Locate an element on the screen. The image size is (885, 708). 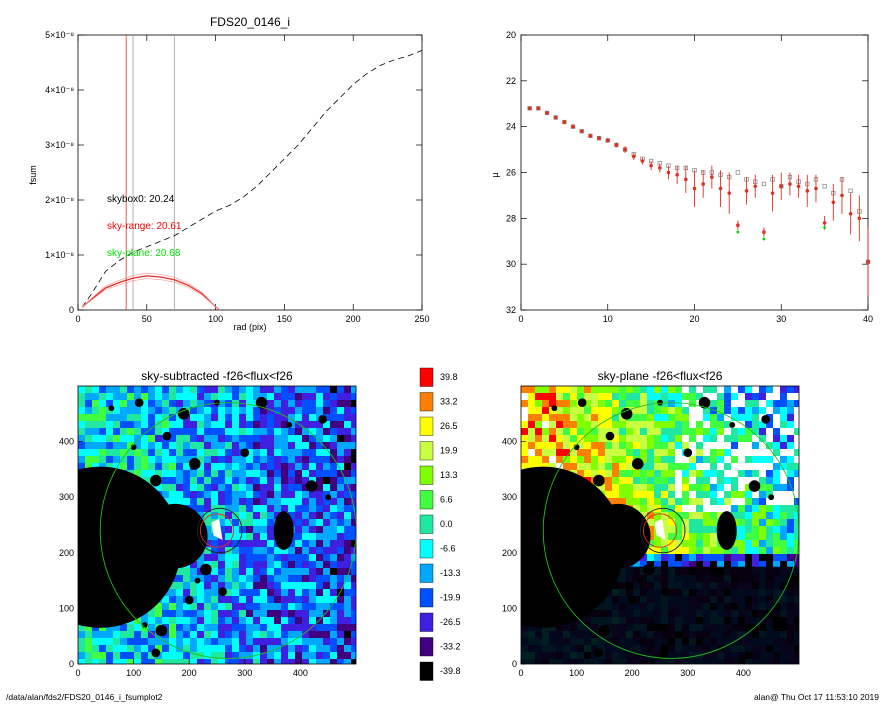
sky-plane-frame is located at coordinates (660, 525).